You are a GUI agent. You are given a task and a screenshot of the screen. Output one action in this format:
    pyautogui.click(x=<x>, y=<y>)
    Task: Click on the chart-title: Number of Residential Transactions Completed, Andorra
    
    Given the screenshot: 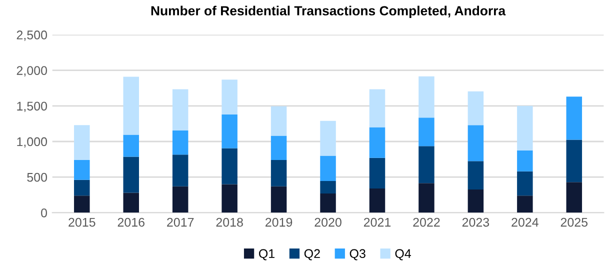 What is the action you would take?
    pyautogui.click(x=328, y=12)
    